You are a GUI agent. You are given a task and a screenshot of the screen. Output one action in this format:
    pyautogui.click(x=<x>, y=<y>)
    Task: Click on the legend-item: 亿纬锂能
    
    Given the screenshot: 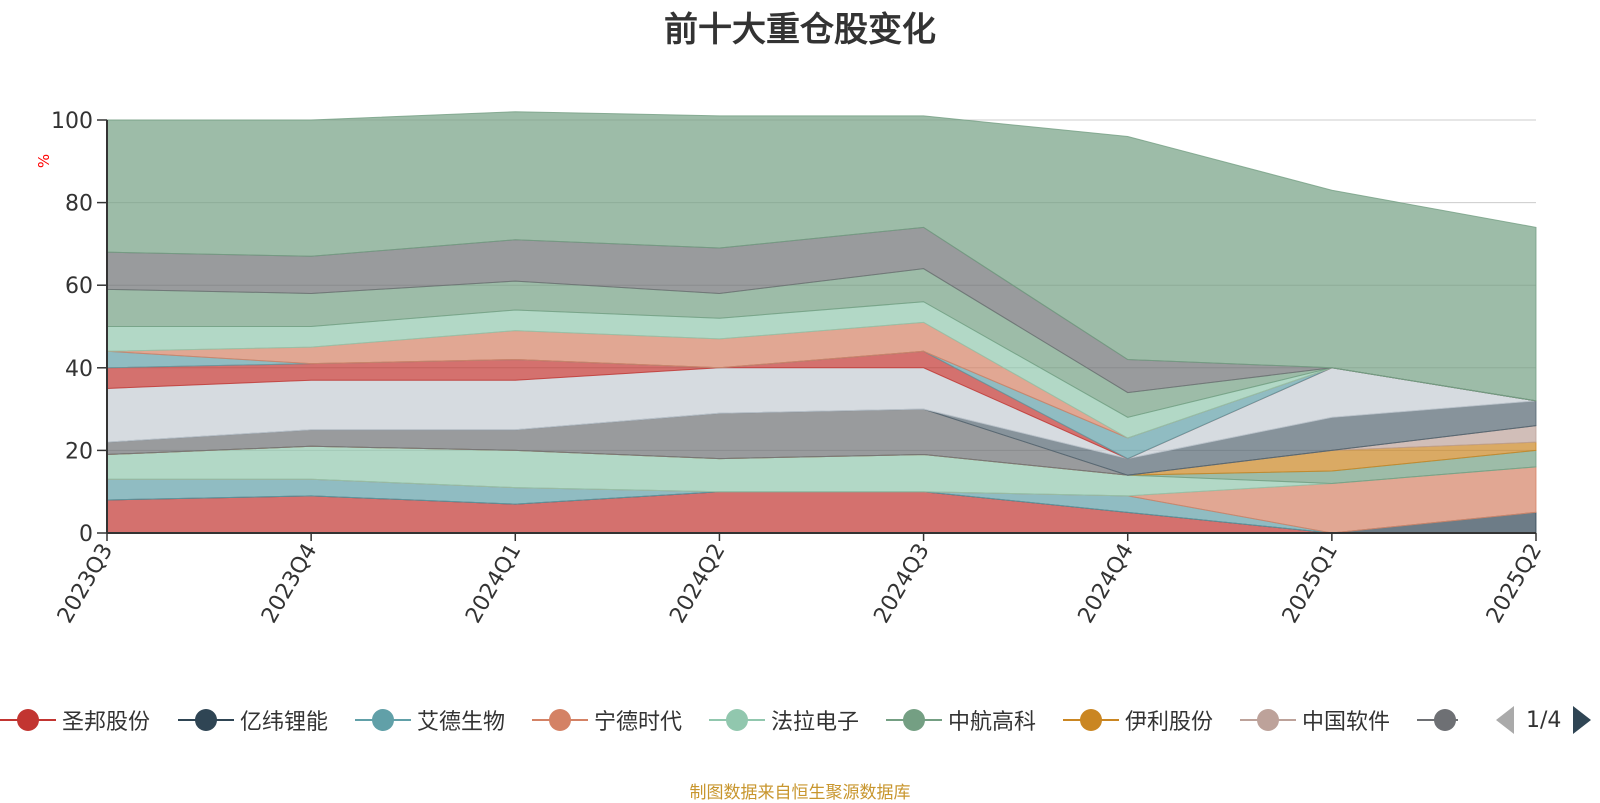 What is the action you would take?
    pyautogui.click(x=253, y=720)
    